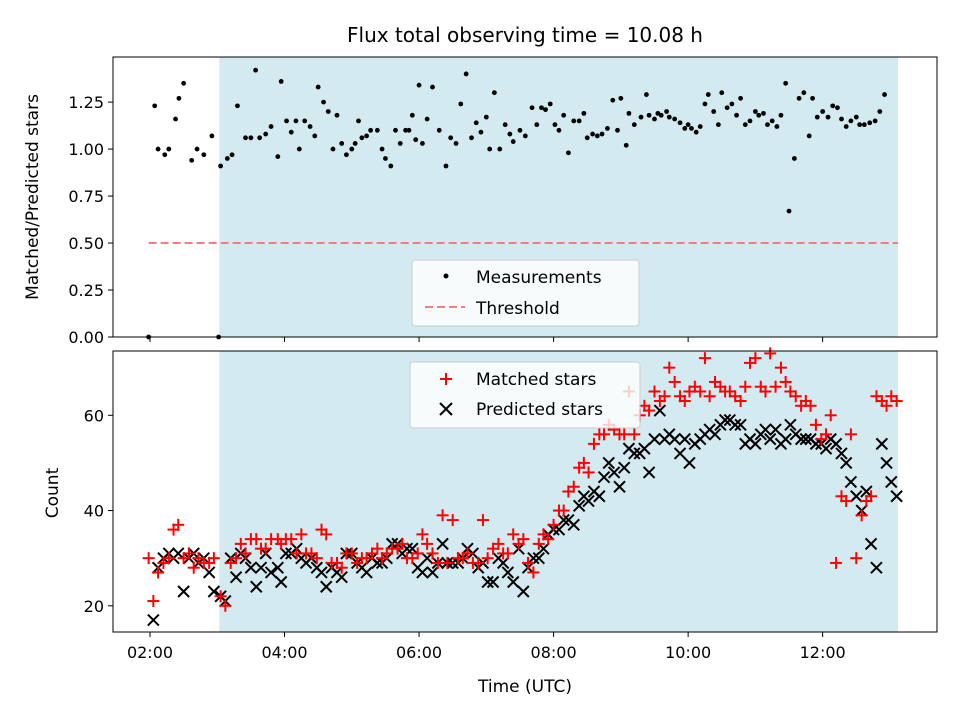 The height and width of the screenshot is (720, 960). What do you see at coordinates (823, 652) in the screenshot?
I see `x-tick-label: 12:00` at bounding box center [823, 652].